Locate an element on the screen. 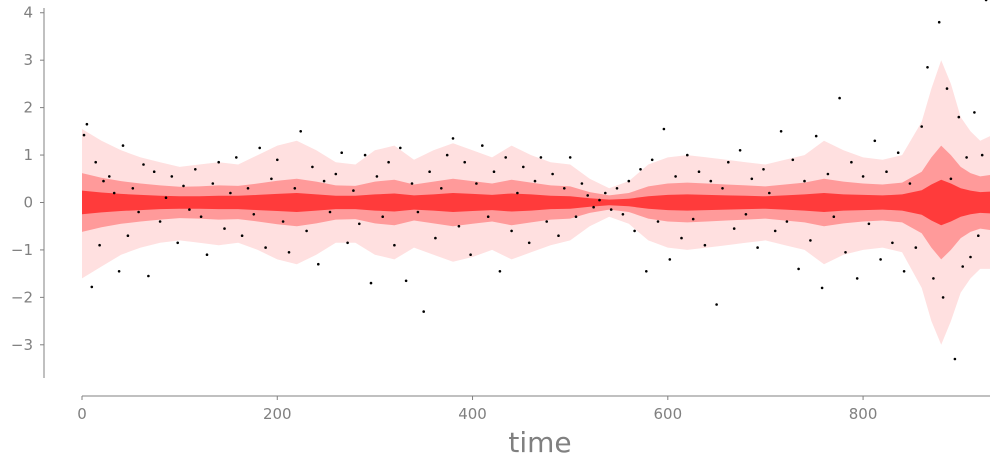 The image size is (990, 459). y-tick-label: 3 is located at coordinates (28, 60).